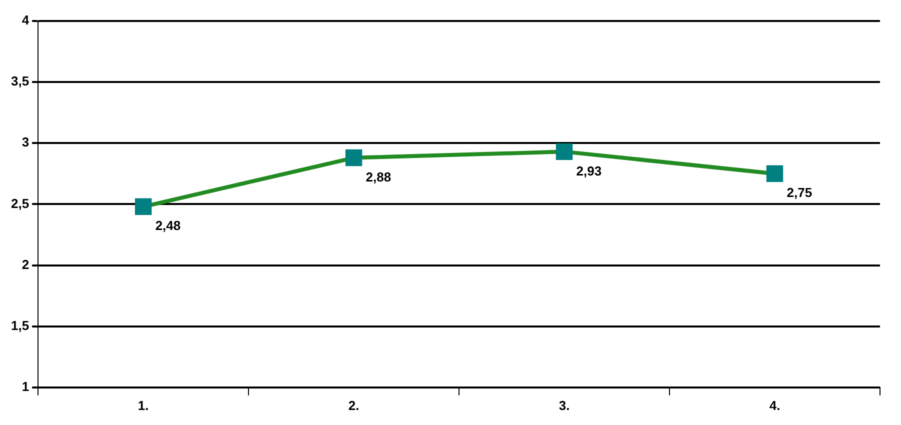 The width and height of the screenshot is (901, 425). Describe the element at coordinates (20, 81) in the screenshot. I see `y-tick-label: 3,5` at that location.